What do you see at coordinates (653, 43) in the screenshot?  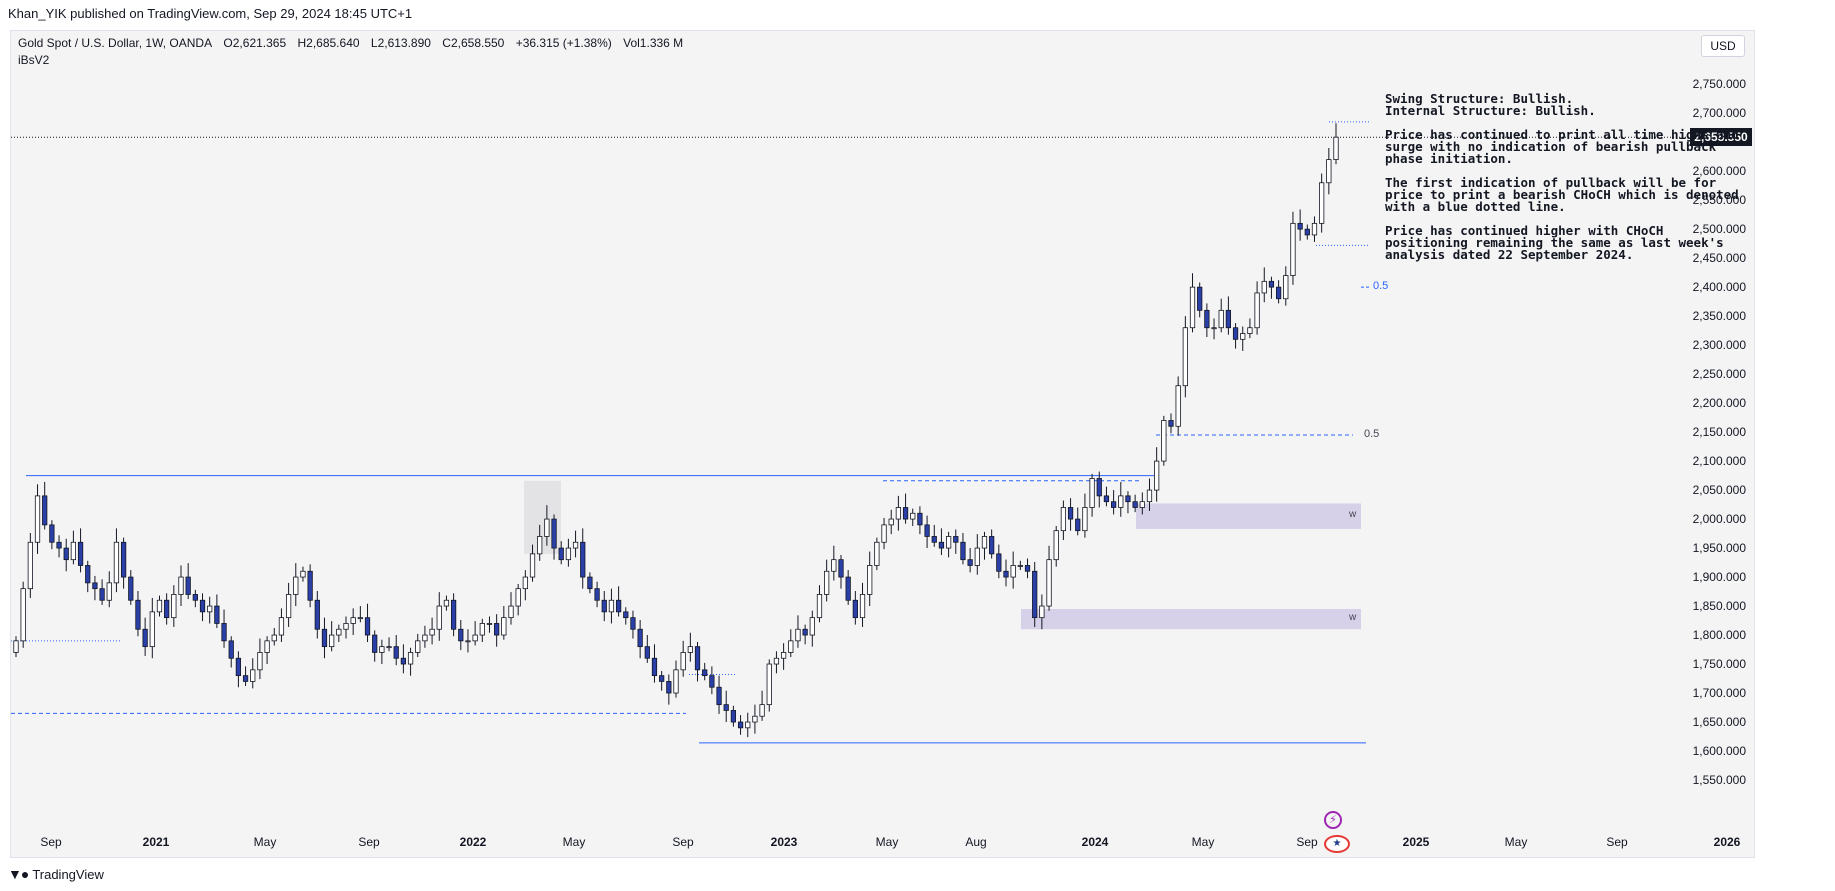 I see `legend-volume: Vol1.336 M` at bounding box center [653, 43].